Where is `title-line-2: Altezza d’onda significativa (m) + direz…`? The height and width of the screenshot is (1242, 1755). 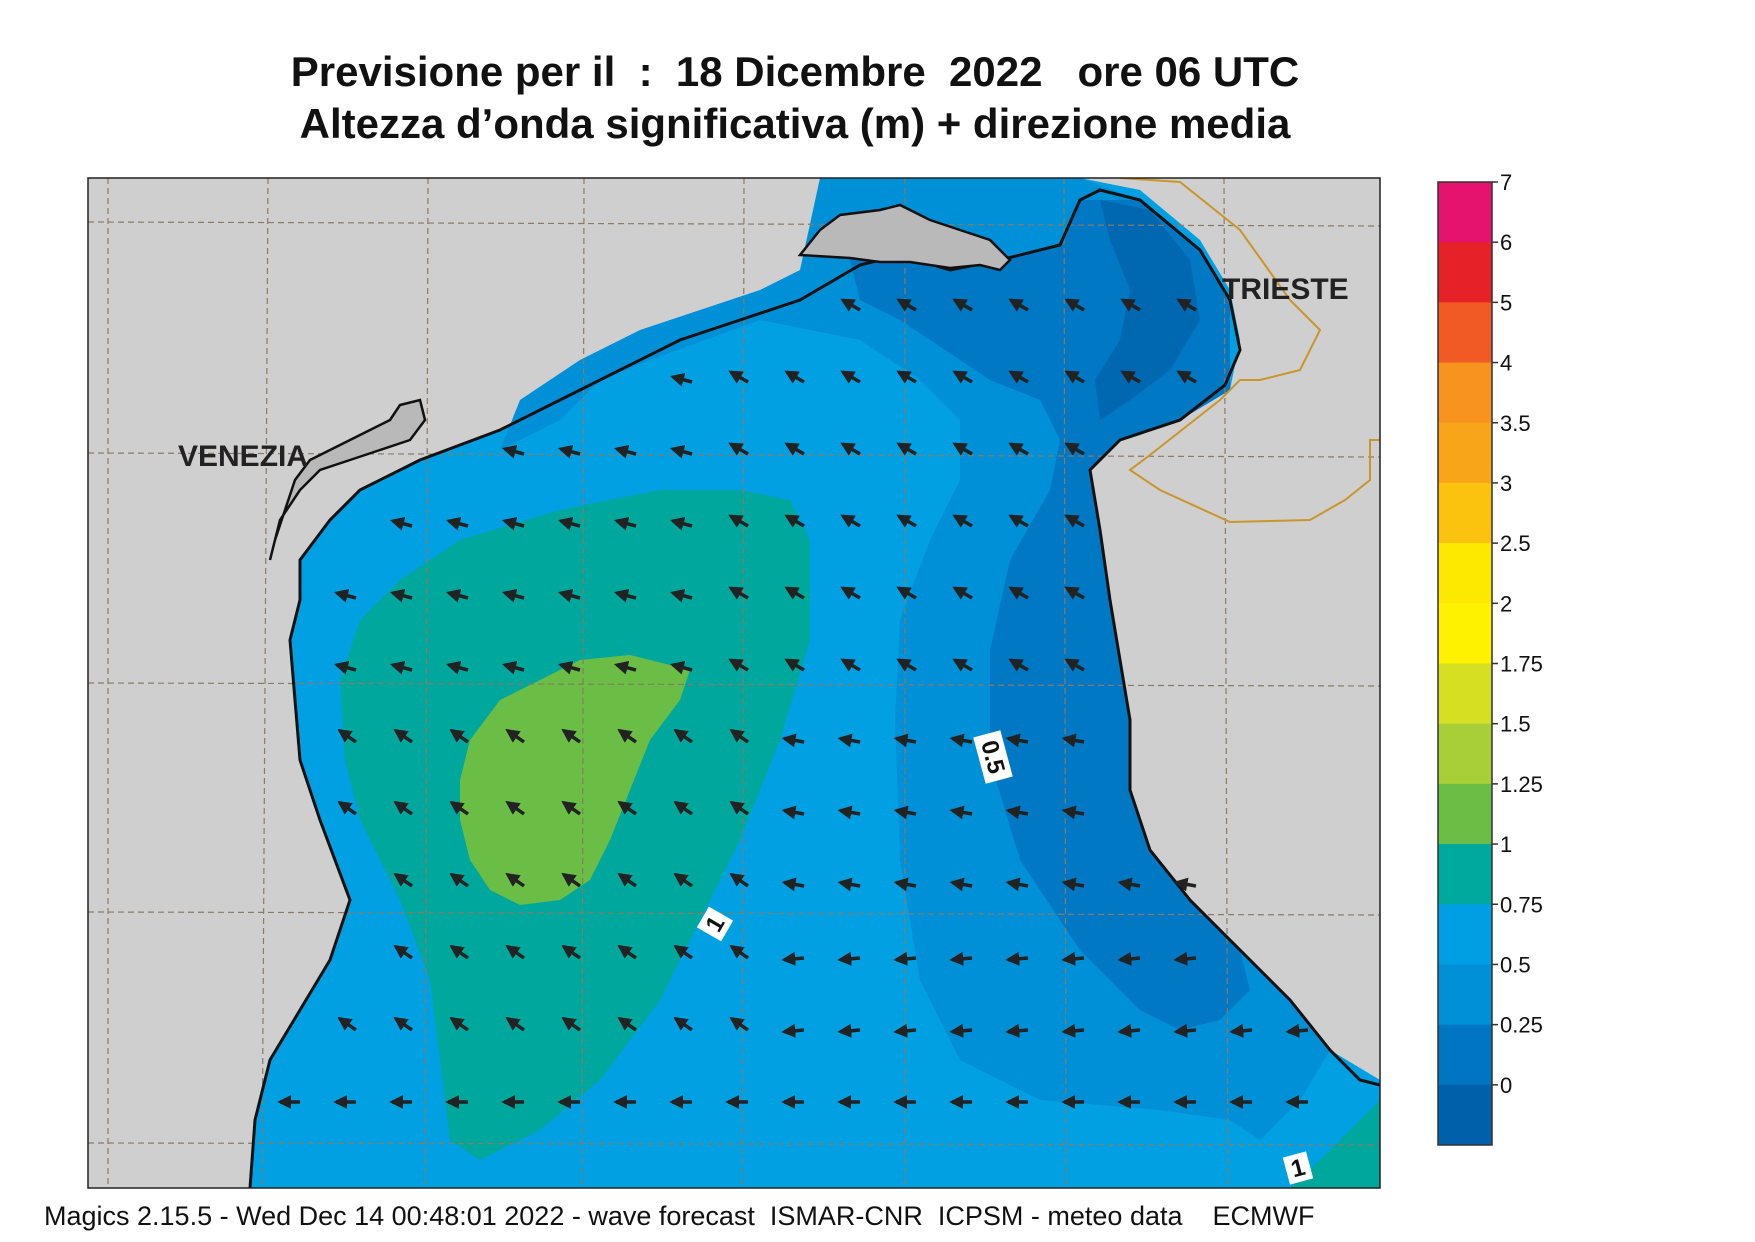 title-line-2: Altezza d’onda significativa (m) + direz… is located at coordinates (795, 123).